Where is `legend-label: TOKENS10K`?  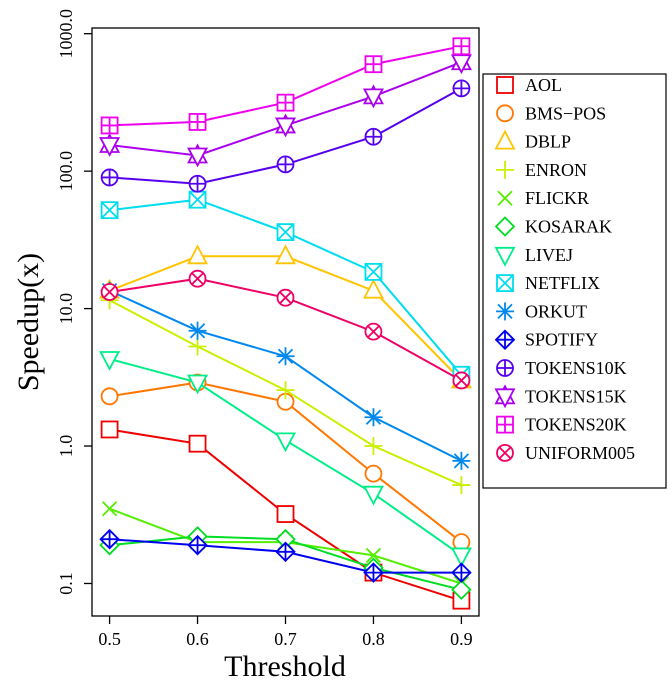
legend-label: TOKENS10K is located at coordinates (576, 368).